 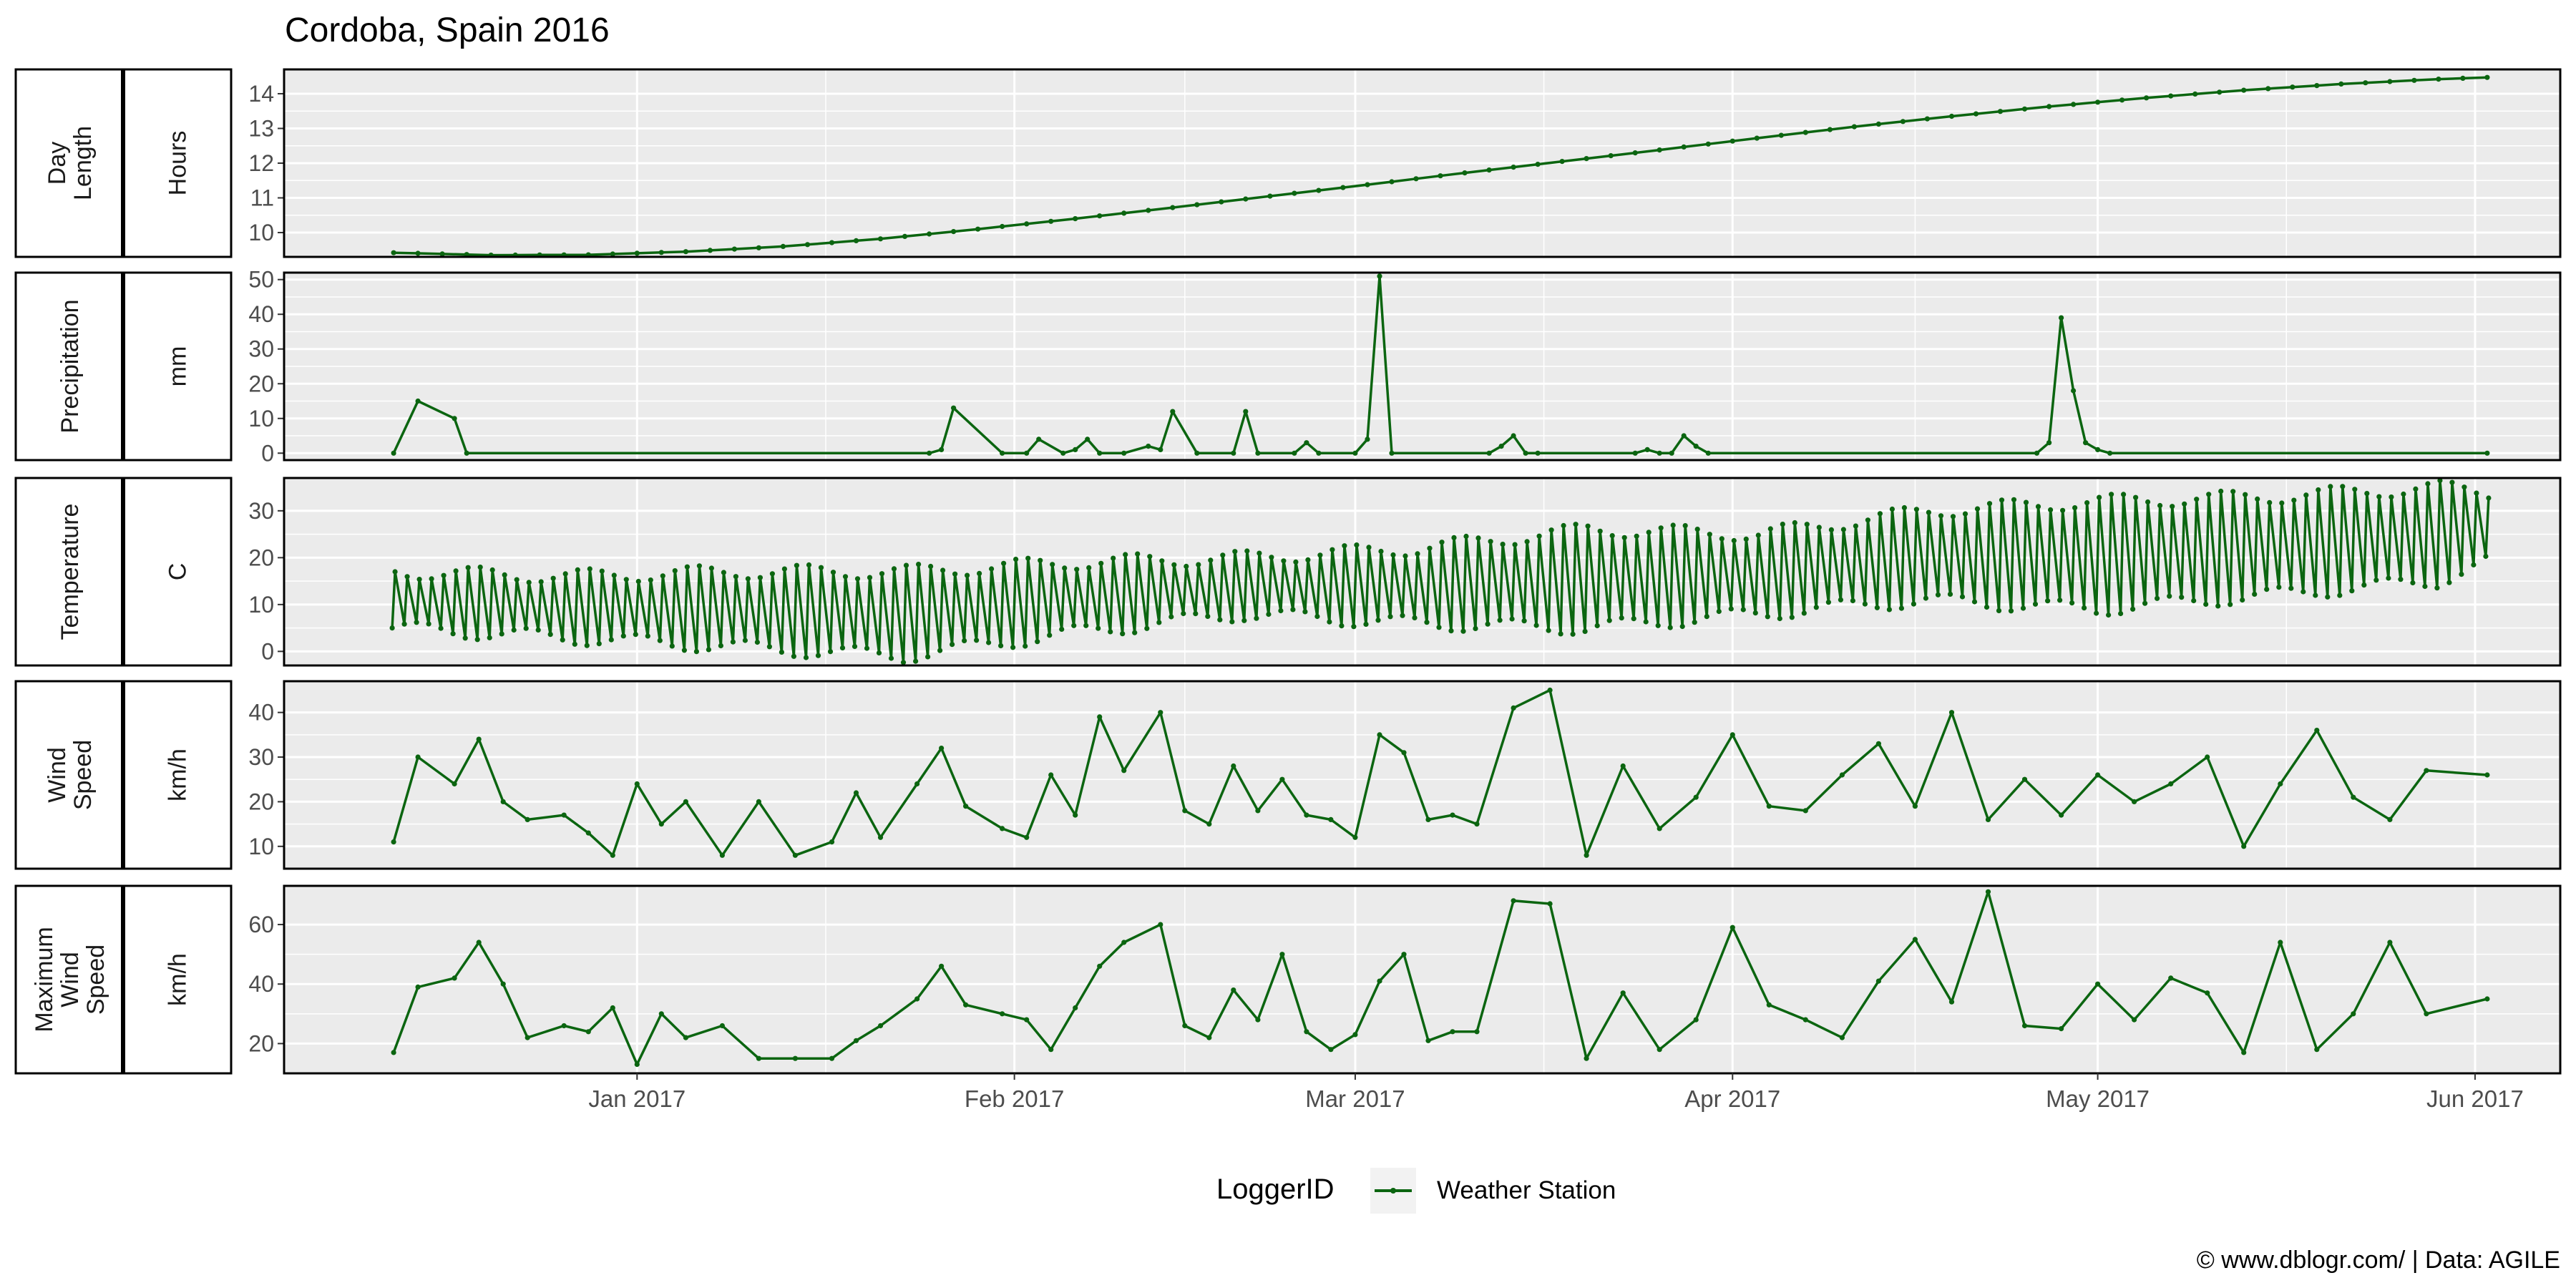 I want to click on y-tick-label: 0, so click(x=267, y=651).